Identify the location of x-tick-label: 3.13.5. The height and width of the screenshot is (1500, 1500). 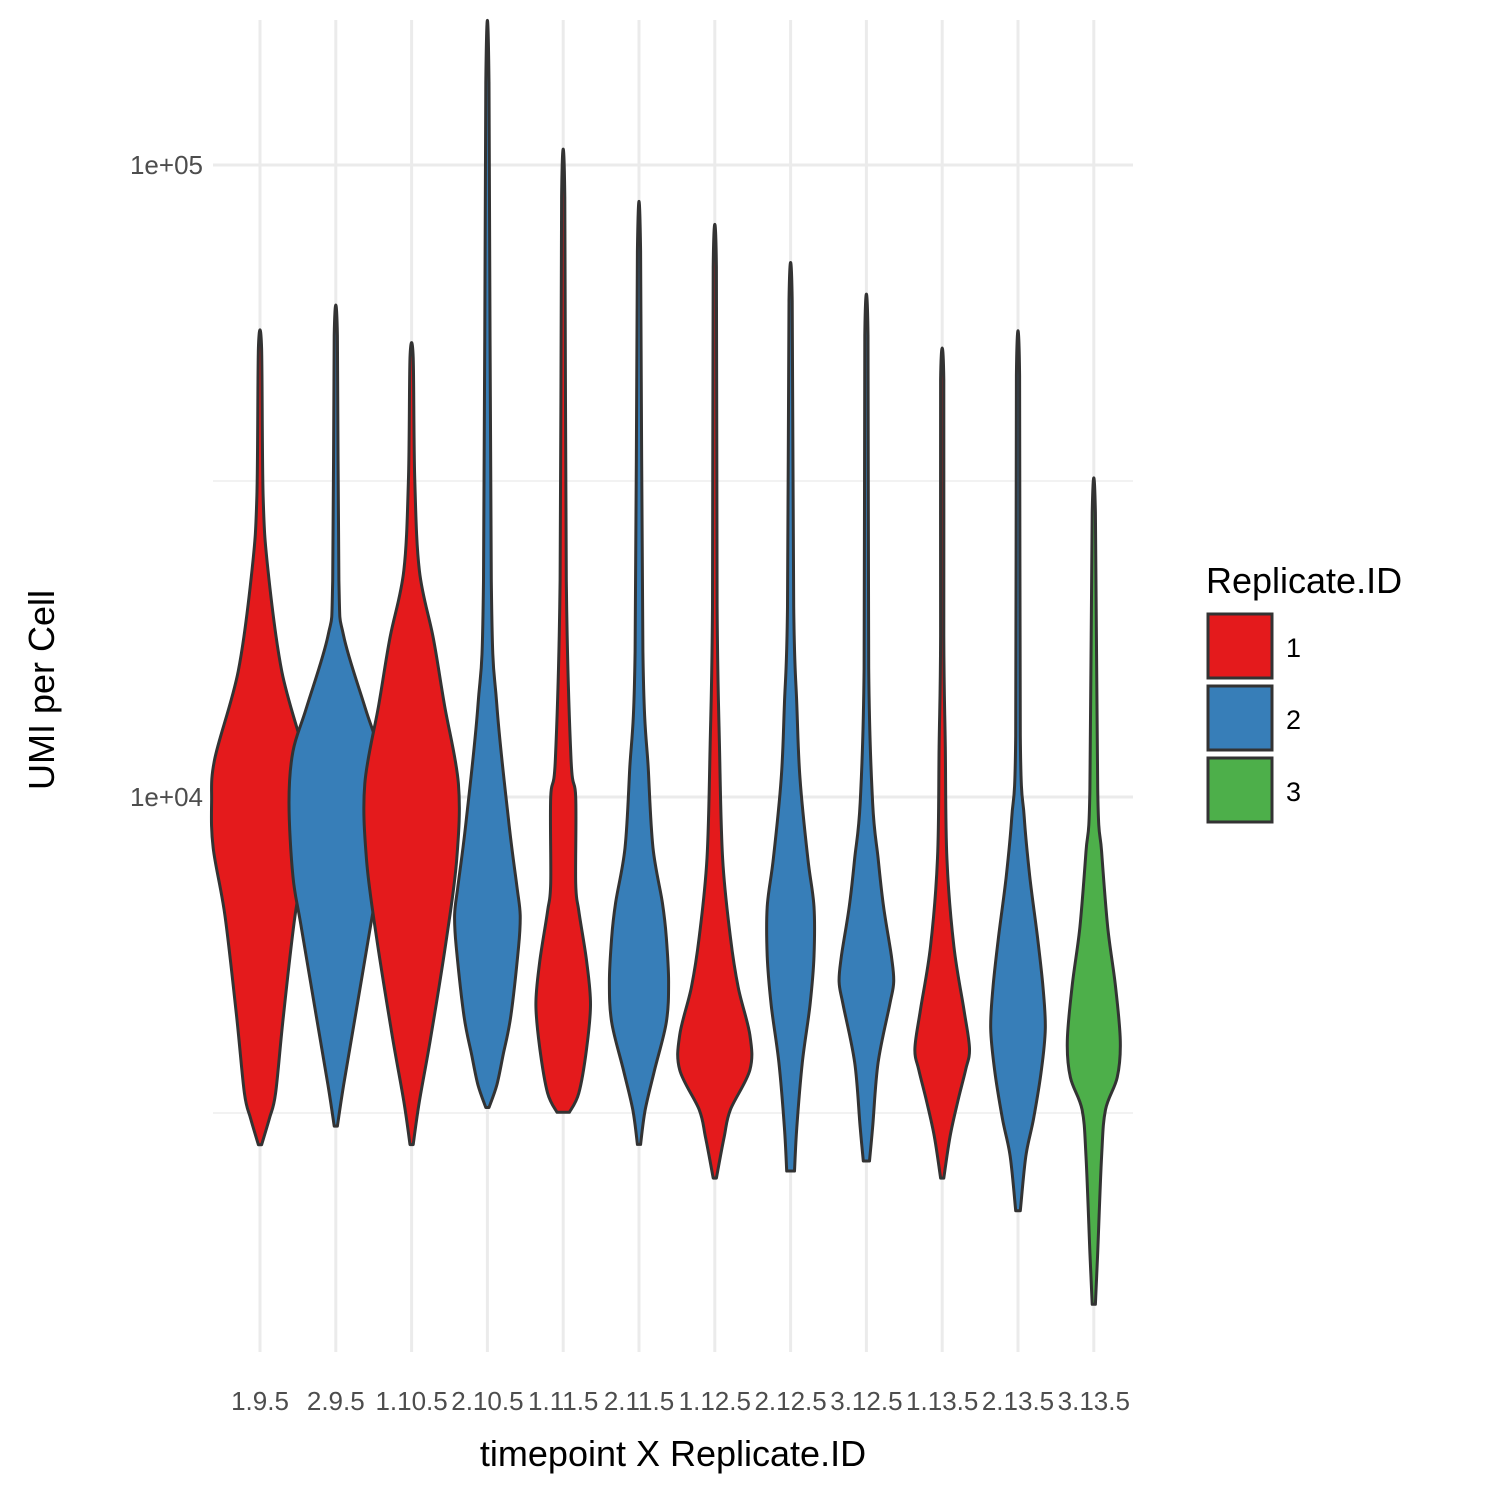
(1094, 1401).